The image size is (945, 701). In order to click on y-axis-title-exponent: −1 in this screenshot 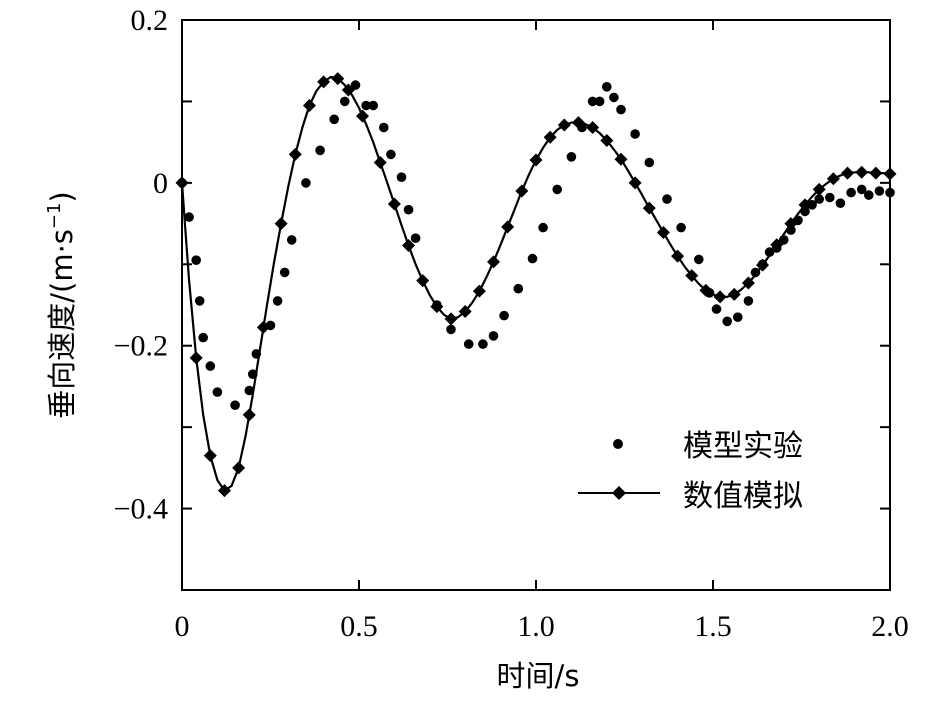, I will do `click(54, 216)`.